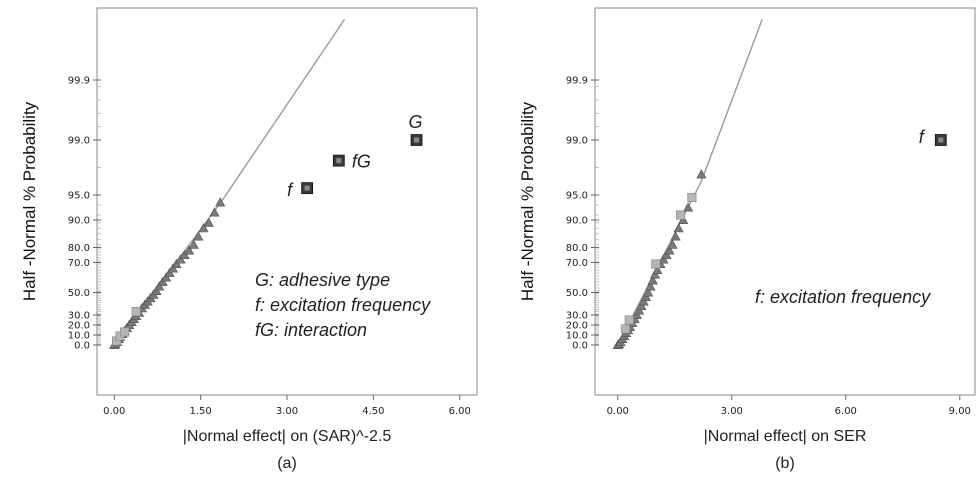  Describe the element at coordinates (322, 280) in the screenshot. I see `annotation-line: G: adhesive type` at that location.